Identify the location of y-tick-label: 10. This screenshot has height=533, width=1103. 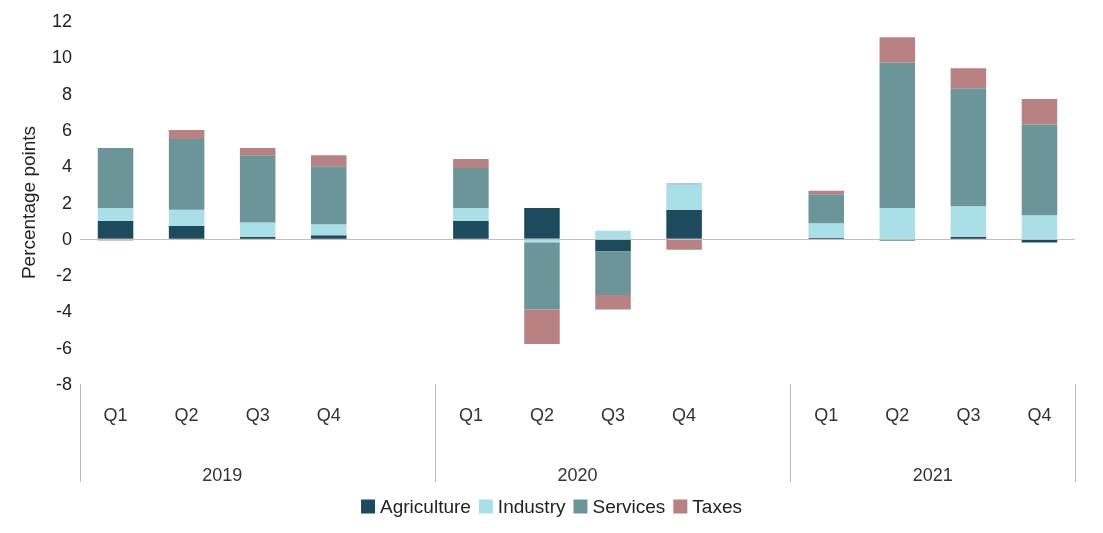
(61, 57).